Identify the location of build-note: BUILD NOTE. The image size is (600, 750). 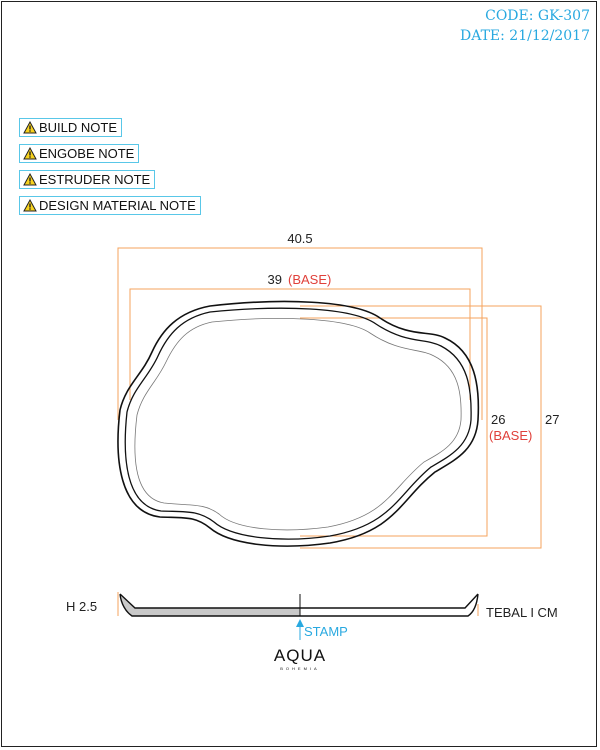
(71, 127).